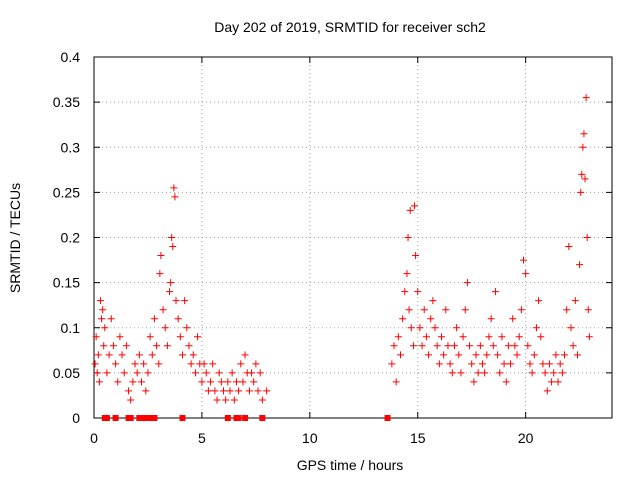 The width and height of the screenshot is (640, 480). I want to click on x-tick-label: 0, so click(94, 438).